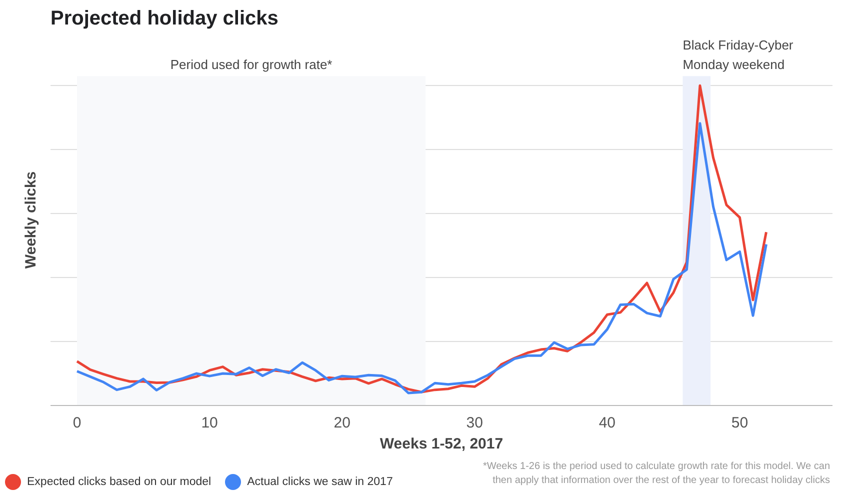 The height and width of the screenshot is (500, 842). I want to click on band-label: Period used for growth rate*, so click(251, 64).